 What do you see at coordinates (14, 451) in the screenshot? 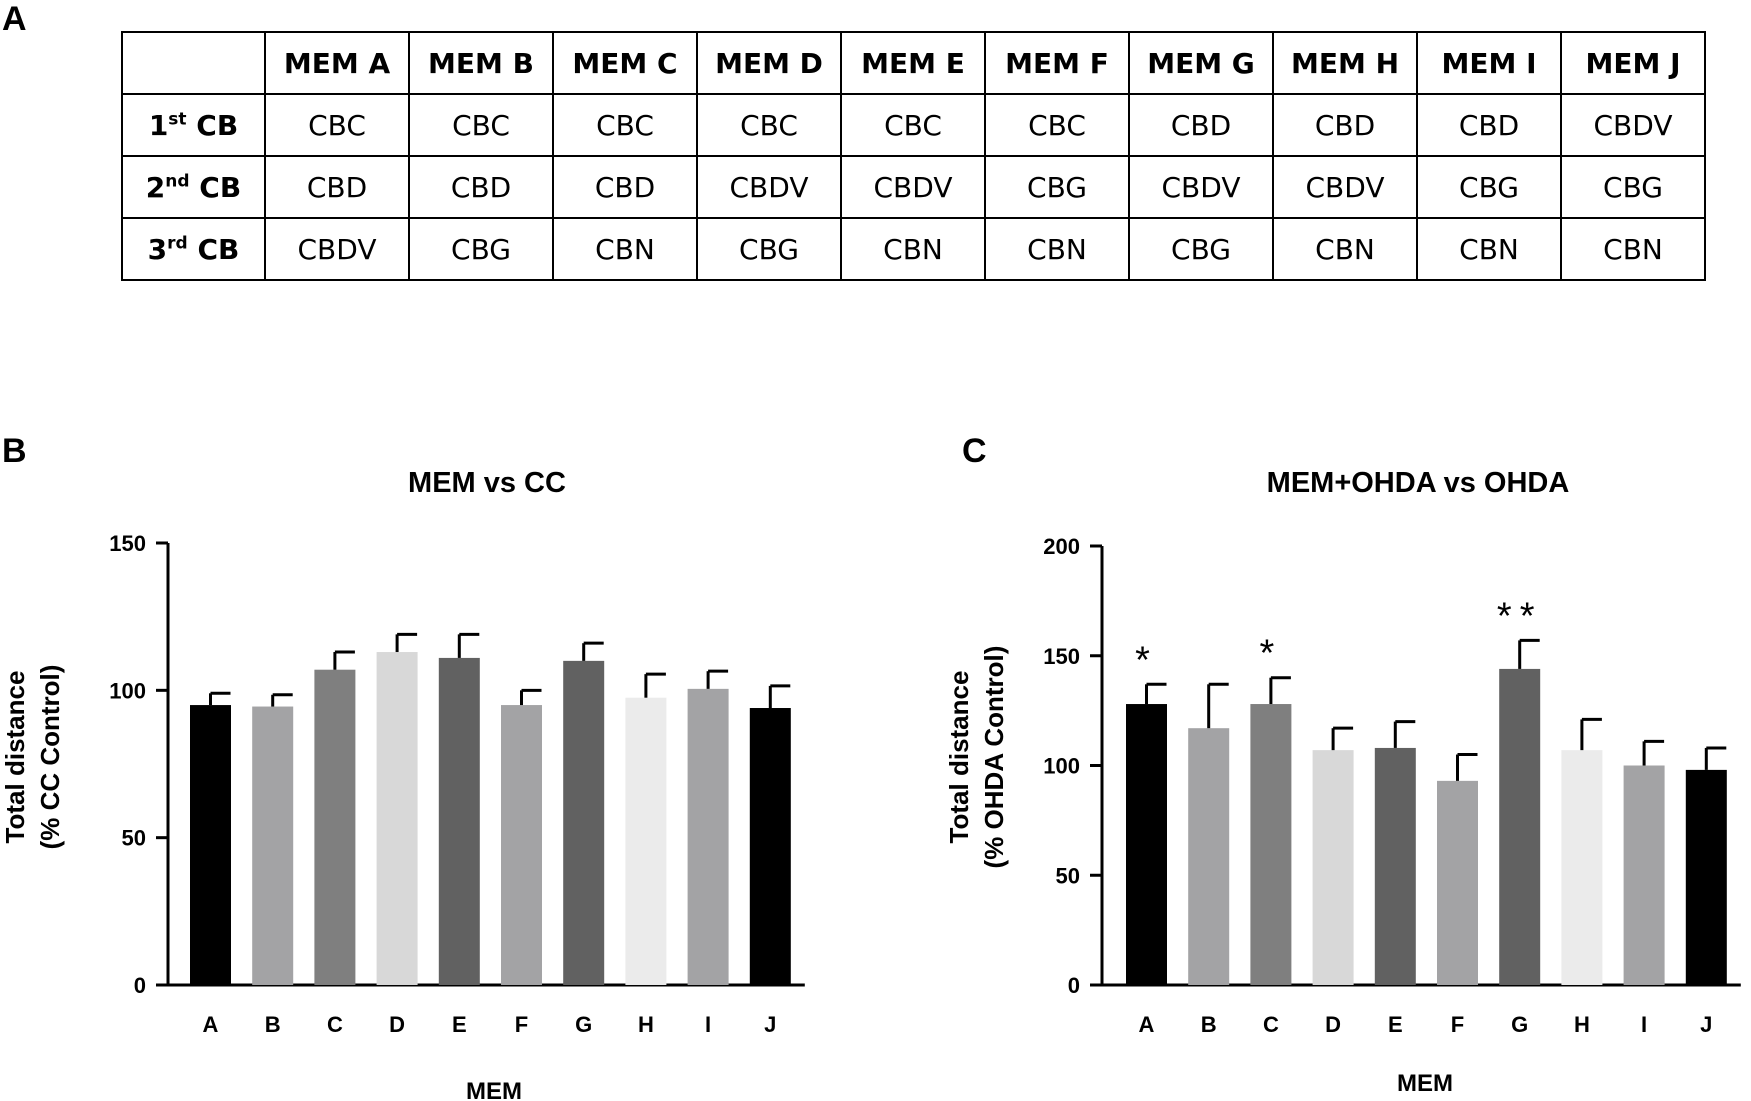
I see `panel-label-b: B` at bounding box center [14, 451].